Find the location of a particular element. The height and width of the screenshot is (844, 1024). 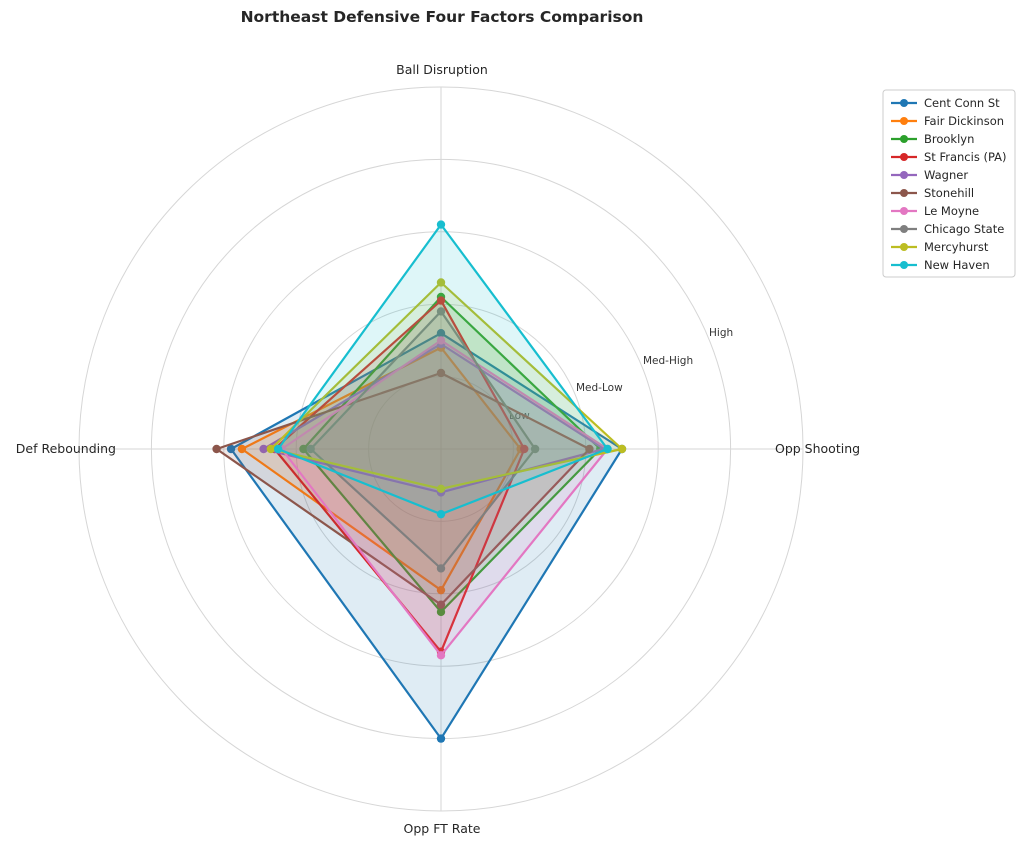

legend-item-chicago-state: Chicago State is located at coordinates (947, 229).